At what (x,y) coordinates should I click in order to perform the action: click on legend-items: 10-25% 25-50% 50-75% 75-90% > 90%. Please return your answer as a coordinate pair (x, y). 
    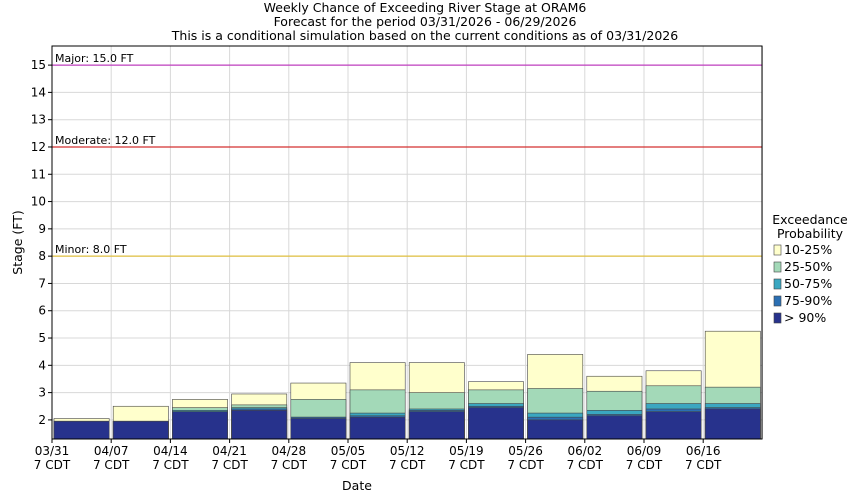
    Looking at the image, I should click on (802, 283).